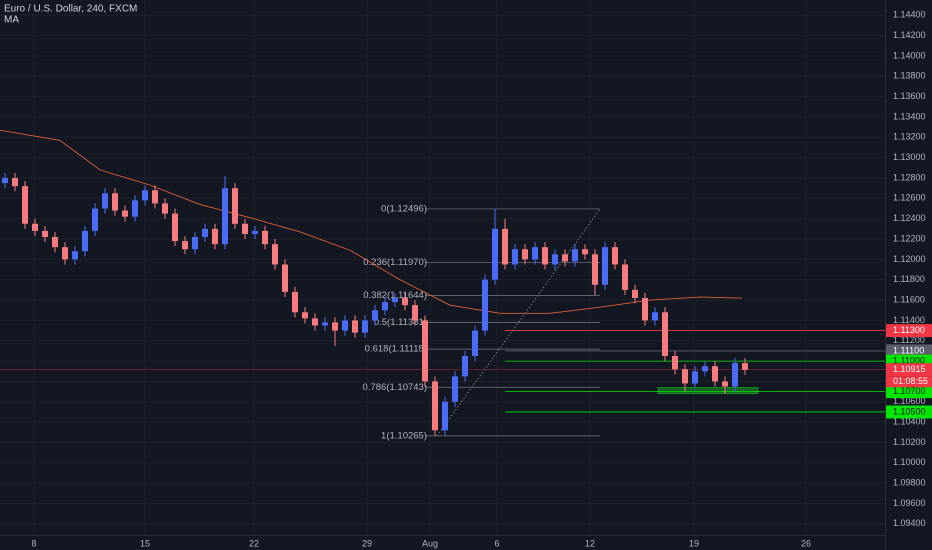 This screenshot has width=932, height=550. Describe the element at coordinates (909, 96) in the screenshot. I see `y-tick-label: 1.13600` at that location.